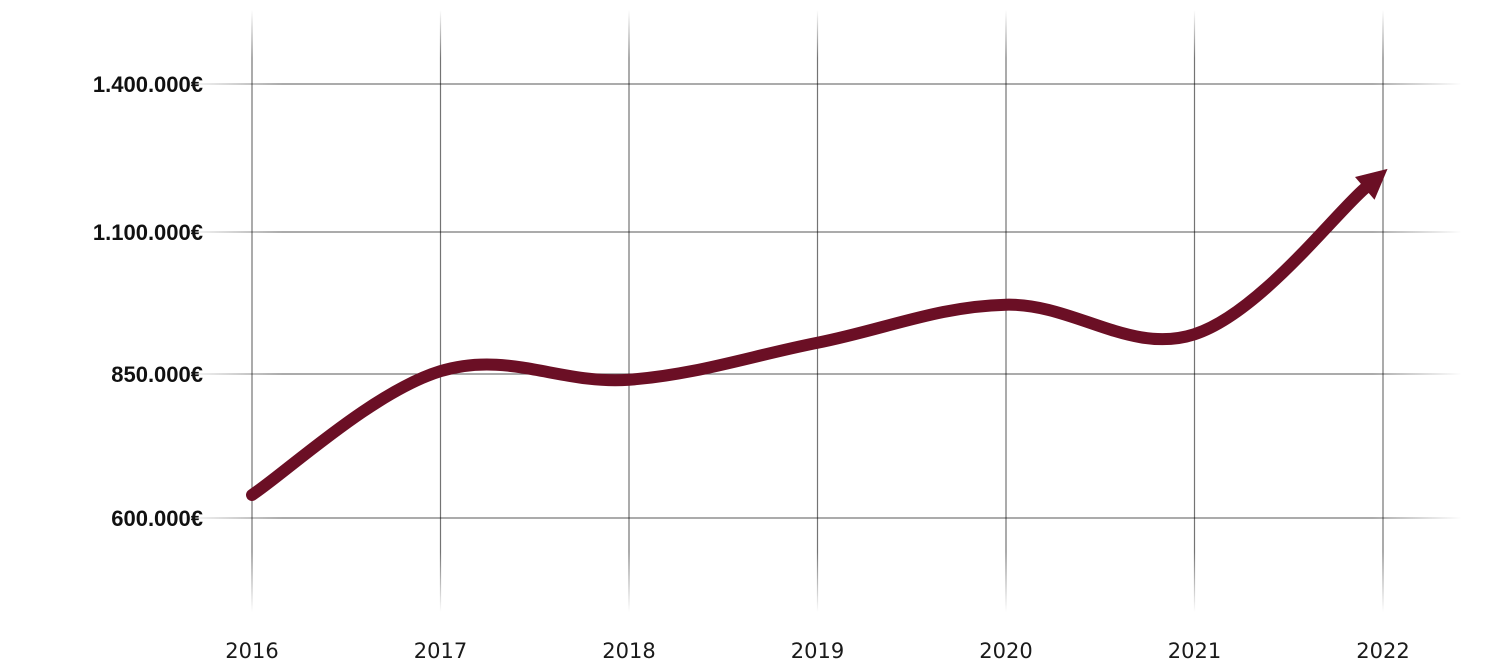 This screenshot has height=671, width=1500. What do you see at coordinates (148, 84) in the screenshot?
I see `y-tick-label: 1.400.000€` at bounding box center [148, 84].